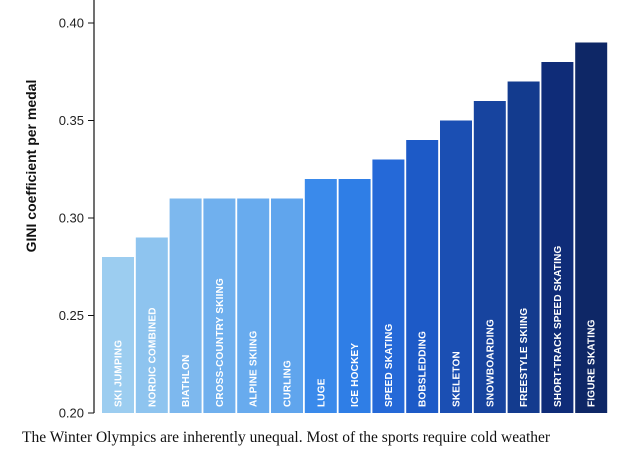 This screenshot has width=640, height=454. Describe the element at coordinates (389, 365) in the screenshot. I see `bar-label: SPEED SKATING` at that location.